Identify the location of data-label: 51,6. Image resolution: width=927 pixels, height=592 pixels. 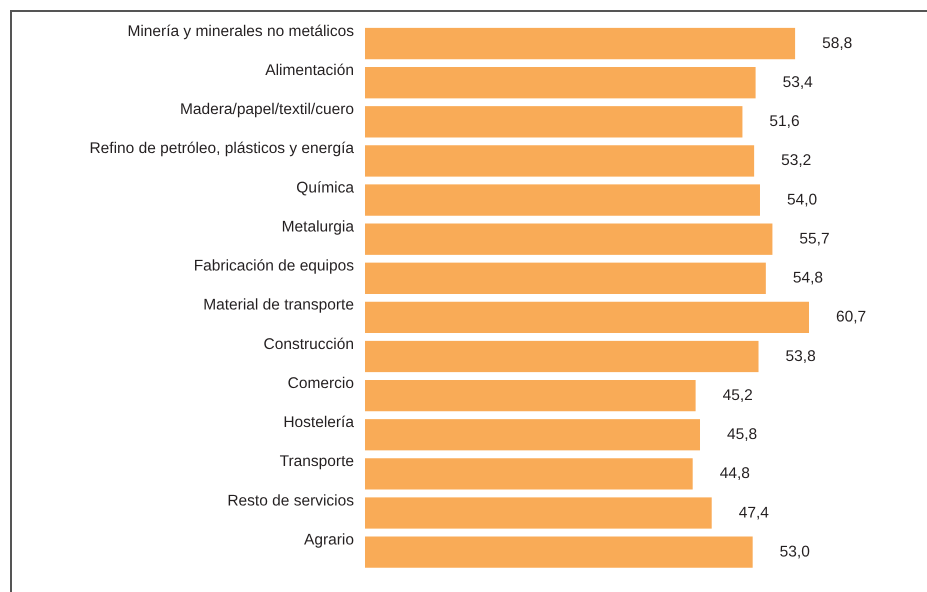
(784, 121).